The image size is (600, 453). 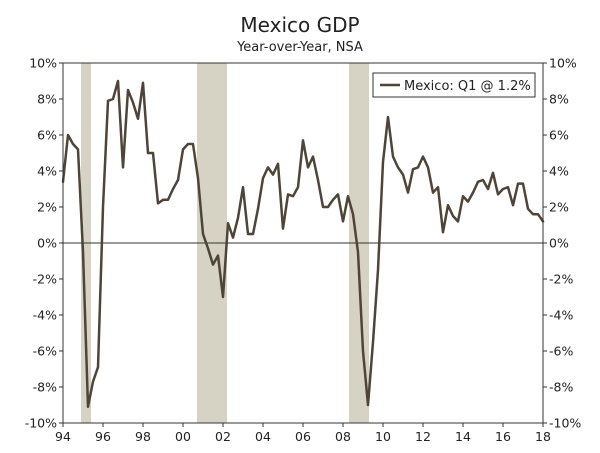 I want to click on legend: Mexico: Q1 @ 1.2%, so click(x=454, y=85).